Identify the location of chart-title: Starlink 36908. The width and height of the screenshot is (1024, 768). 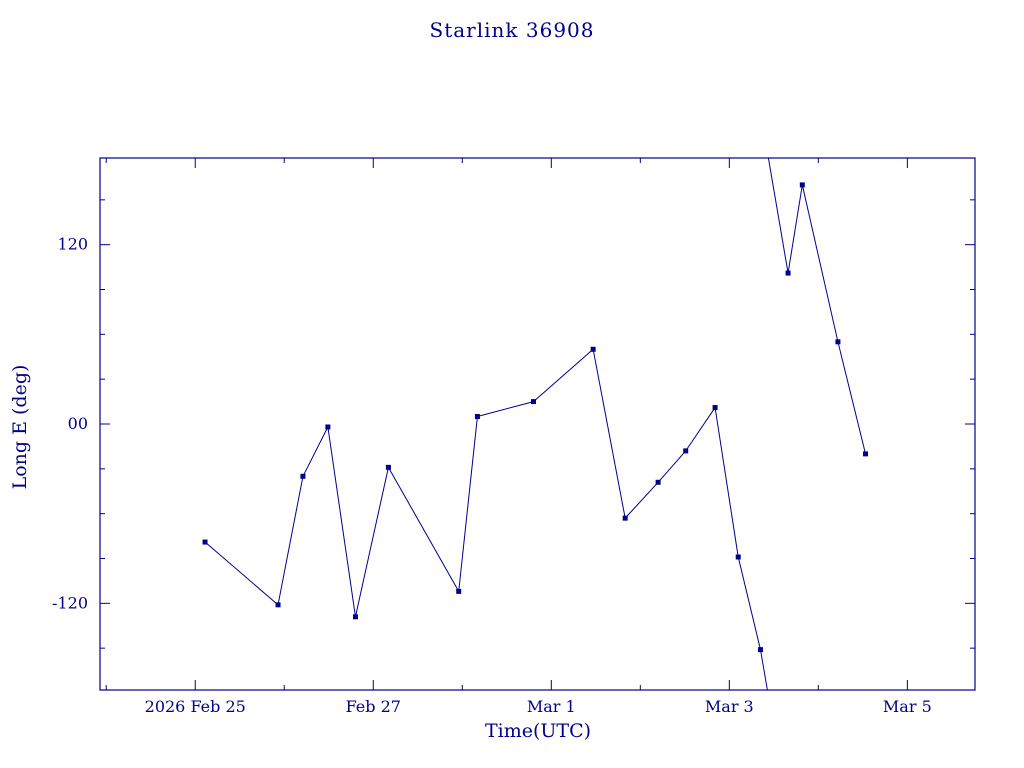
(512, 30).